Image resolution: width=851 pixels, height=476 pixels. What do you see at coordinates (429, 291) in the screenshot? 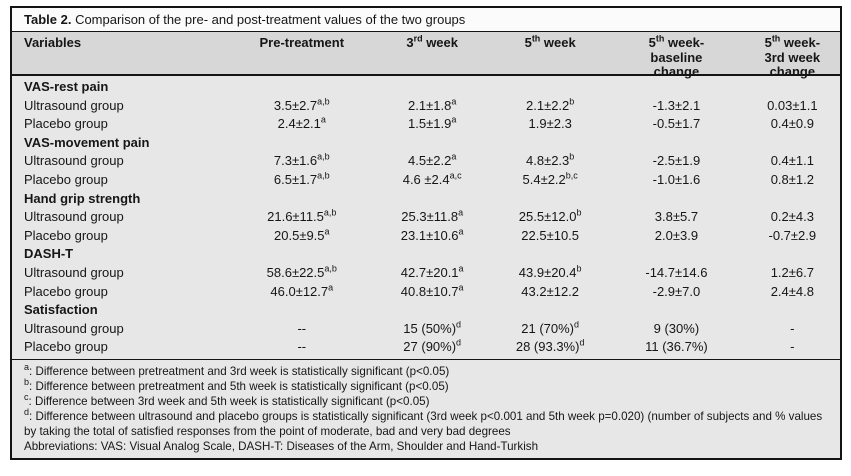
I see `cell-value: 40.8±10.7` at bounding box center [429, 291].